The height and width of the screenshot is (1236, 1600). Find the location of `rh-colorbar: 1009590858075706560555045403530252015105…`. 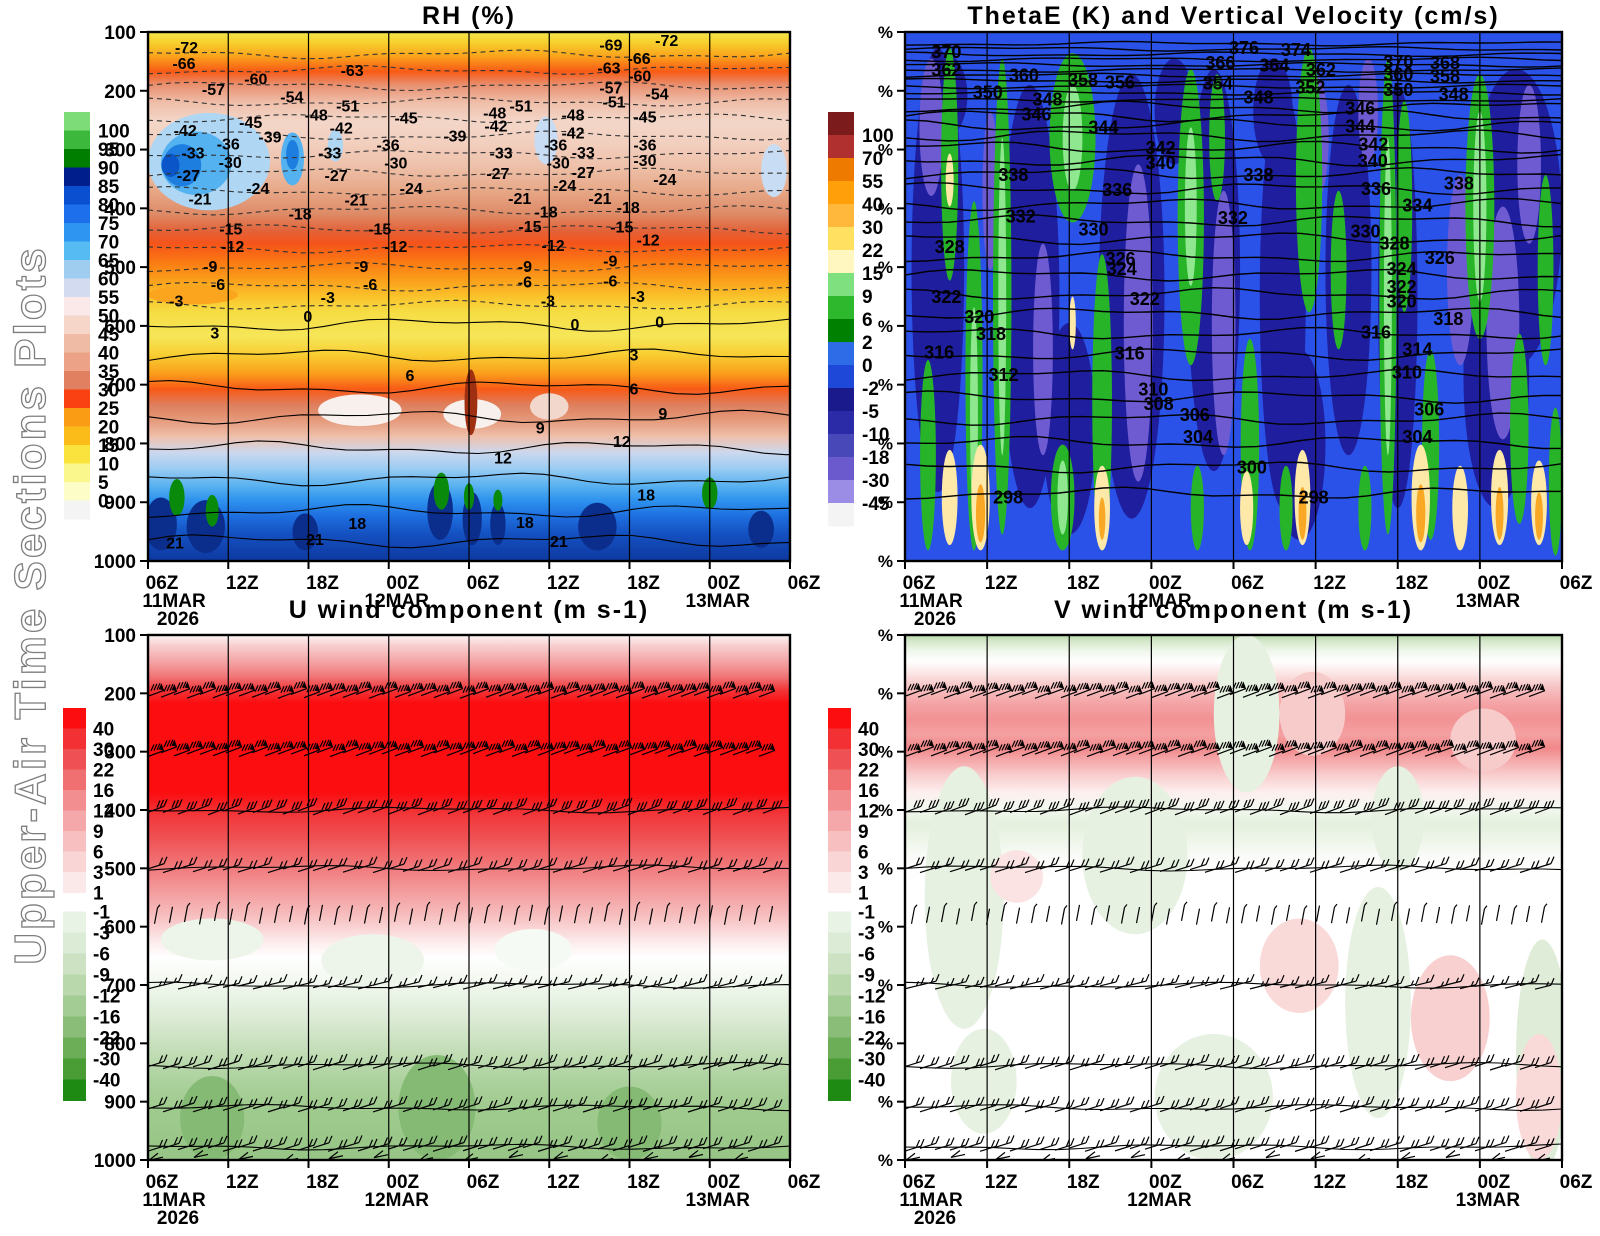

rh-colorbar: 1009590858075706560555045403530252015105… is located at coordinates (97, 316).